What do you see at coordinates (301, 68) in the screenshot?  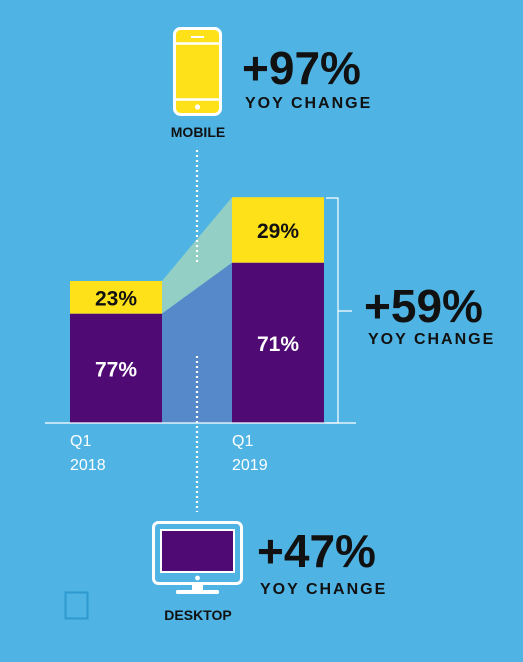 I see `mobile-change-value: +97%` at bounding box center [301, 68].